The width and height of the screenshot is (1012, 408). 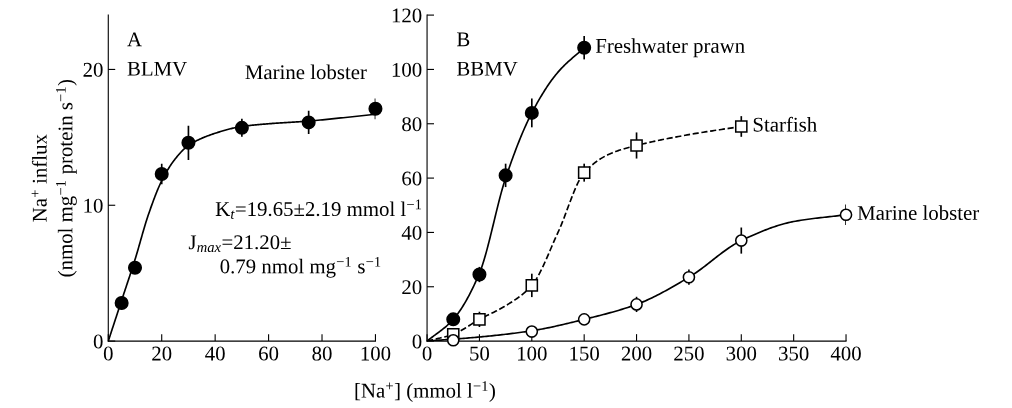 I want to click on series-label: Freshwater prawn, so click(x=670, y=48).